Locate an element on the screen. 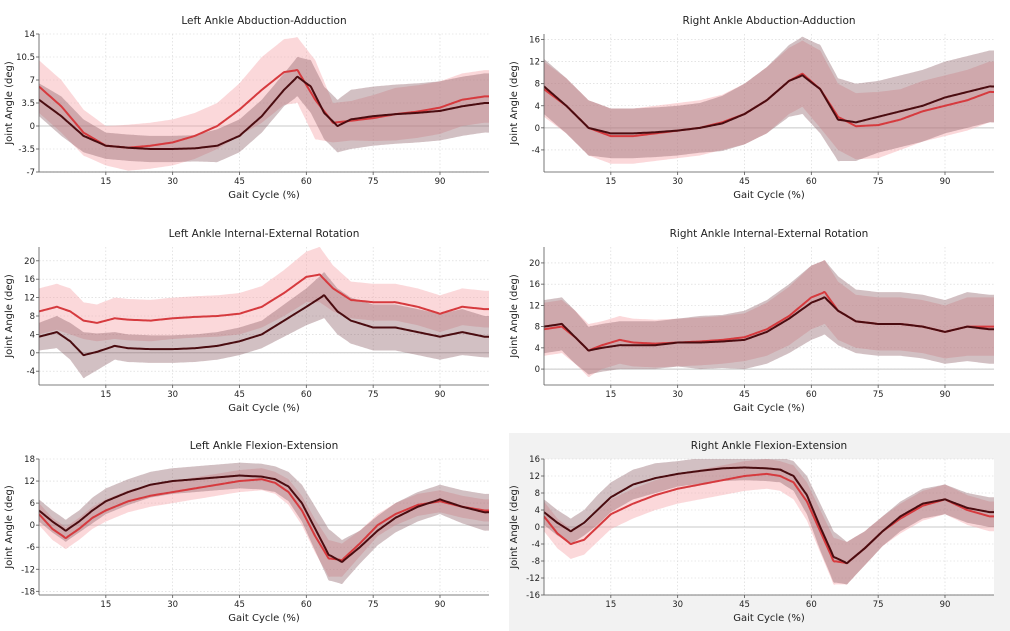  y-tick-label: -3.5 is located at coordinates (26, 150).